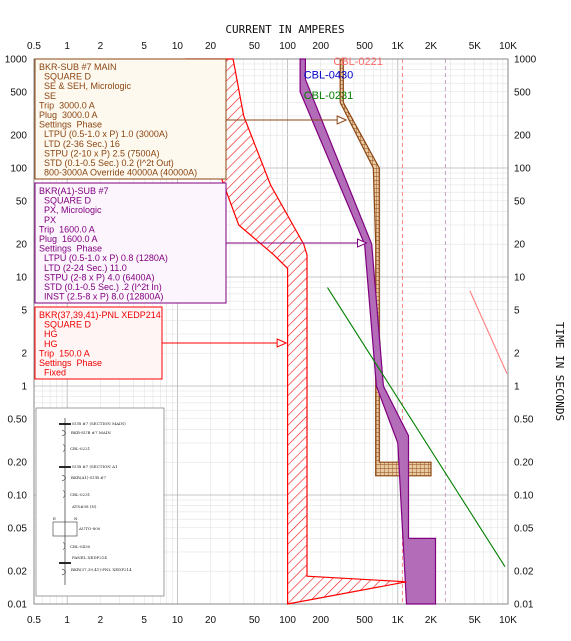 This screenshot has width=571, height=641. I want to click on x-tick-label: 500, so click(364, 46).